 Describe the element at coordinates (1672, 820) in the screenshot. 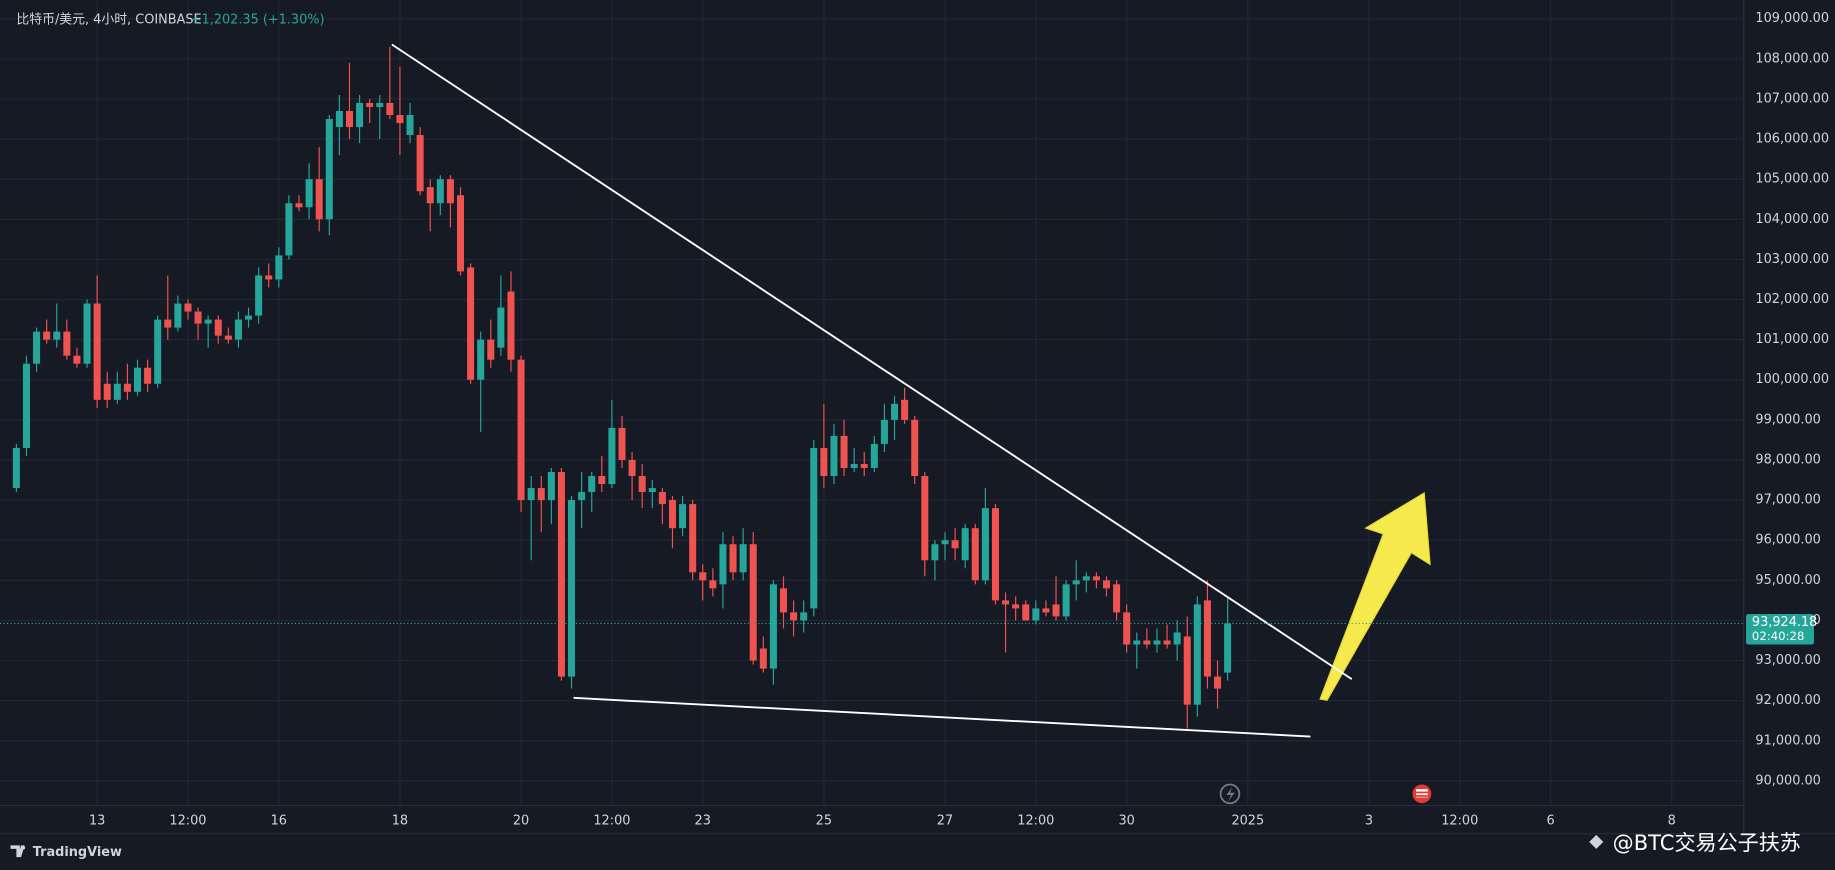

I see `x-tick-label: 8` at that location.